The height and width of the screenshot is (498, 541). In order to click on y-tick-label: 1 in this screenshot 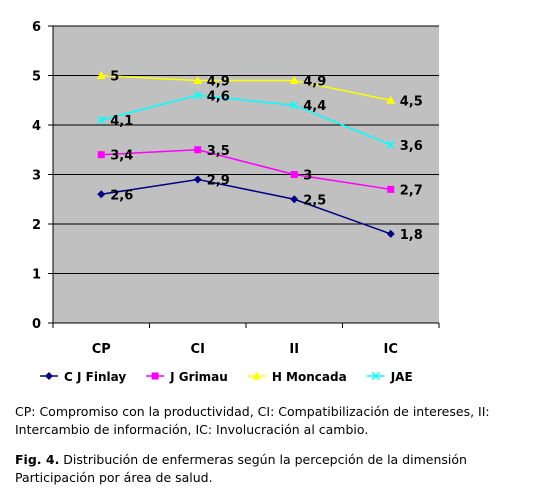, I will do `click(36, 275)`.